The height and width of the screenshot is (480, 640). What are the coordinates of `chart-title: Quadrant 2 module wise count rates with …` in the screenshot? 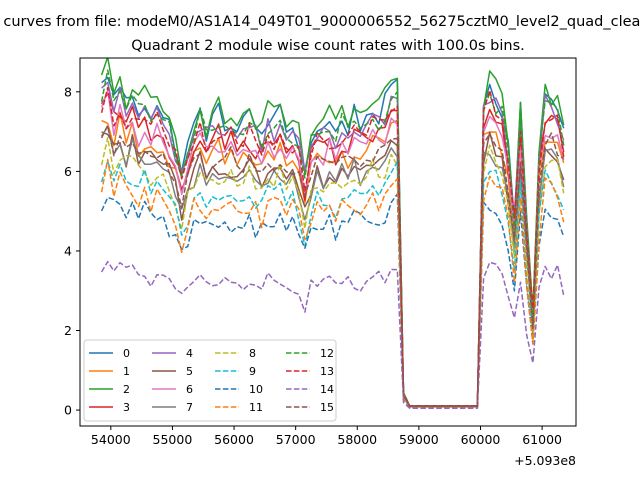 It's located at (328, 46).